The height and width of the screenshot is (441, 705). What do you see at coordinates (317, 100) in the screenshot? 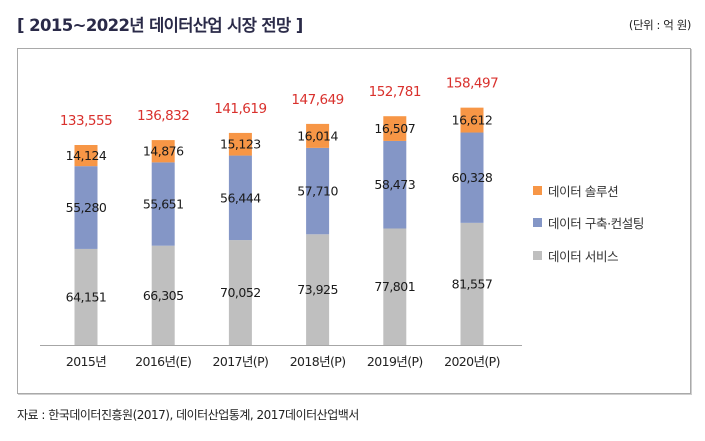
I see `total-label: 147,649` at bounding box center [317, 100].